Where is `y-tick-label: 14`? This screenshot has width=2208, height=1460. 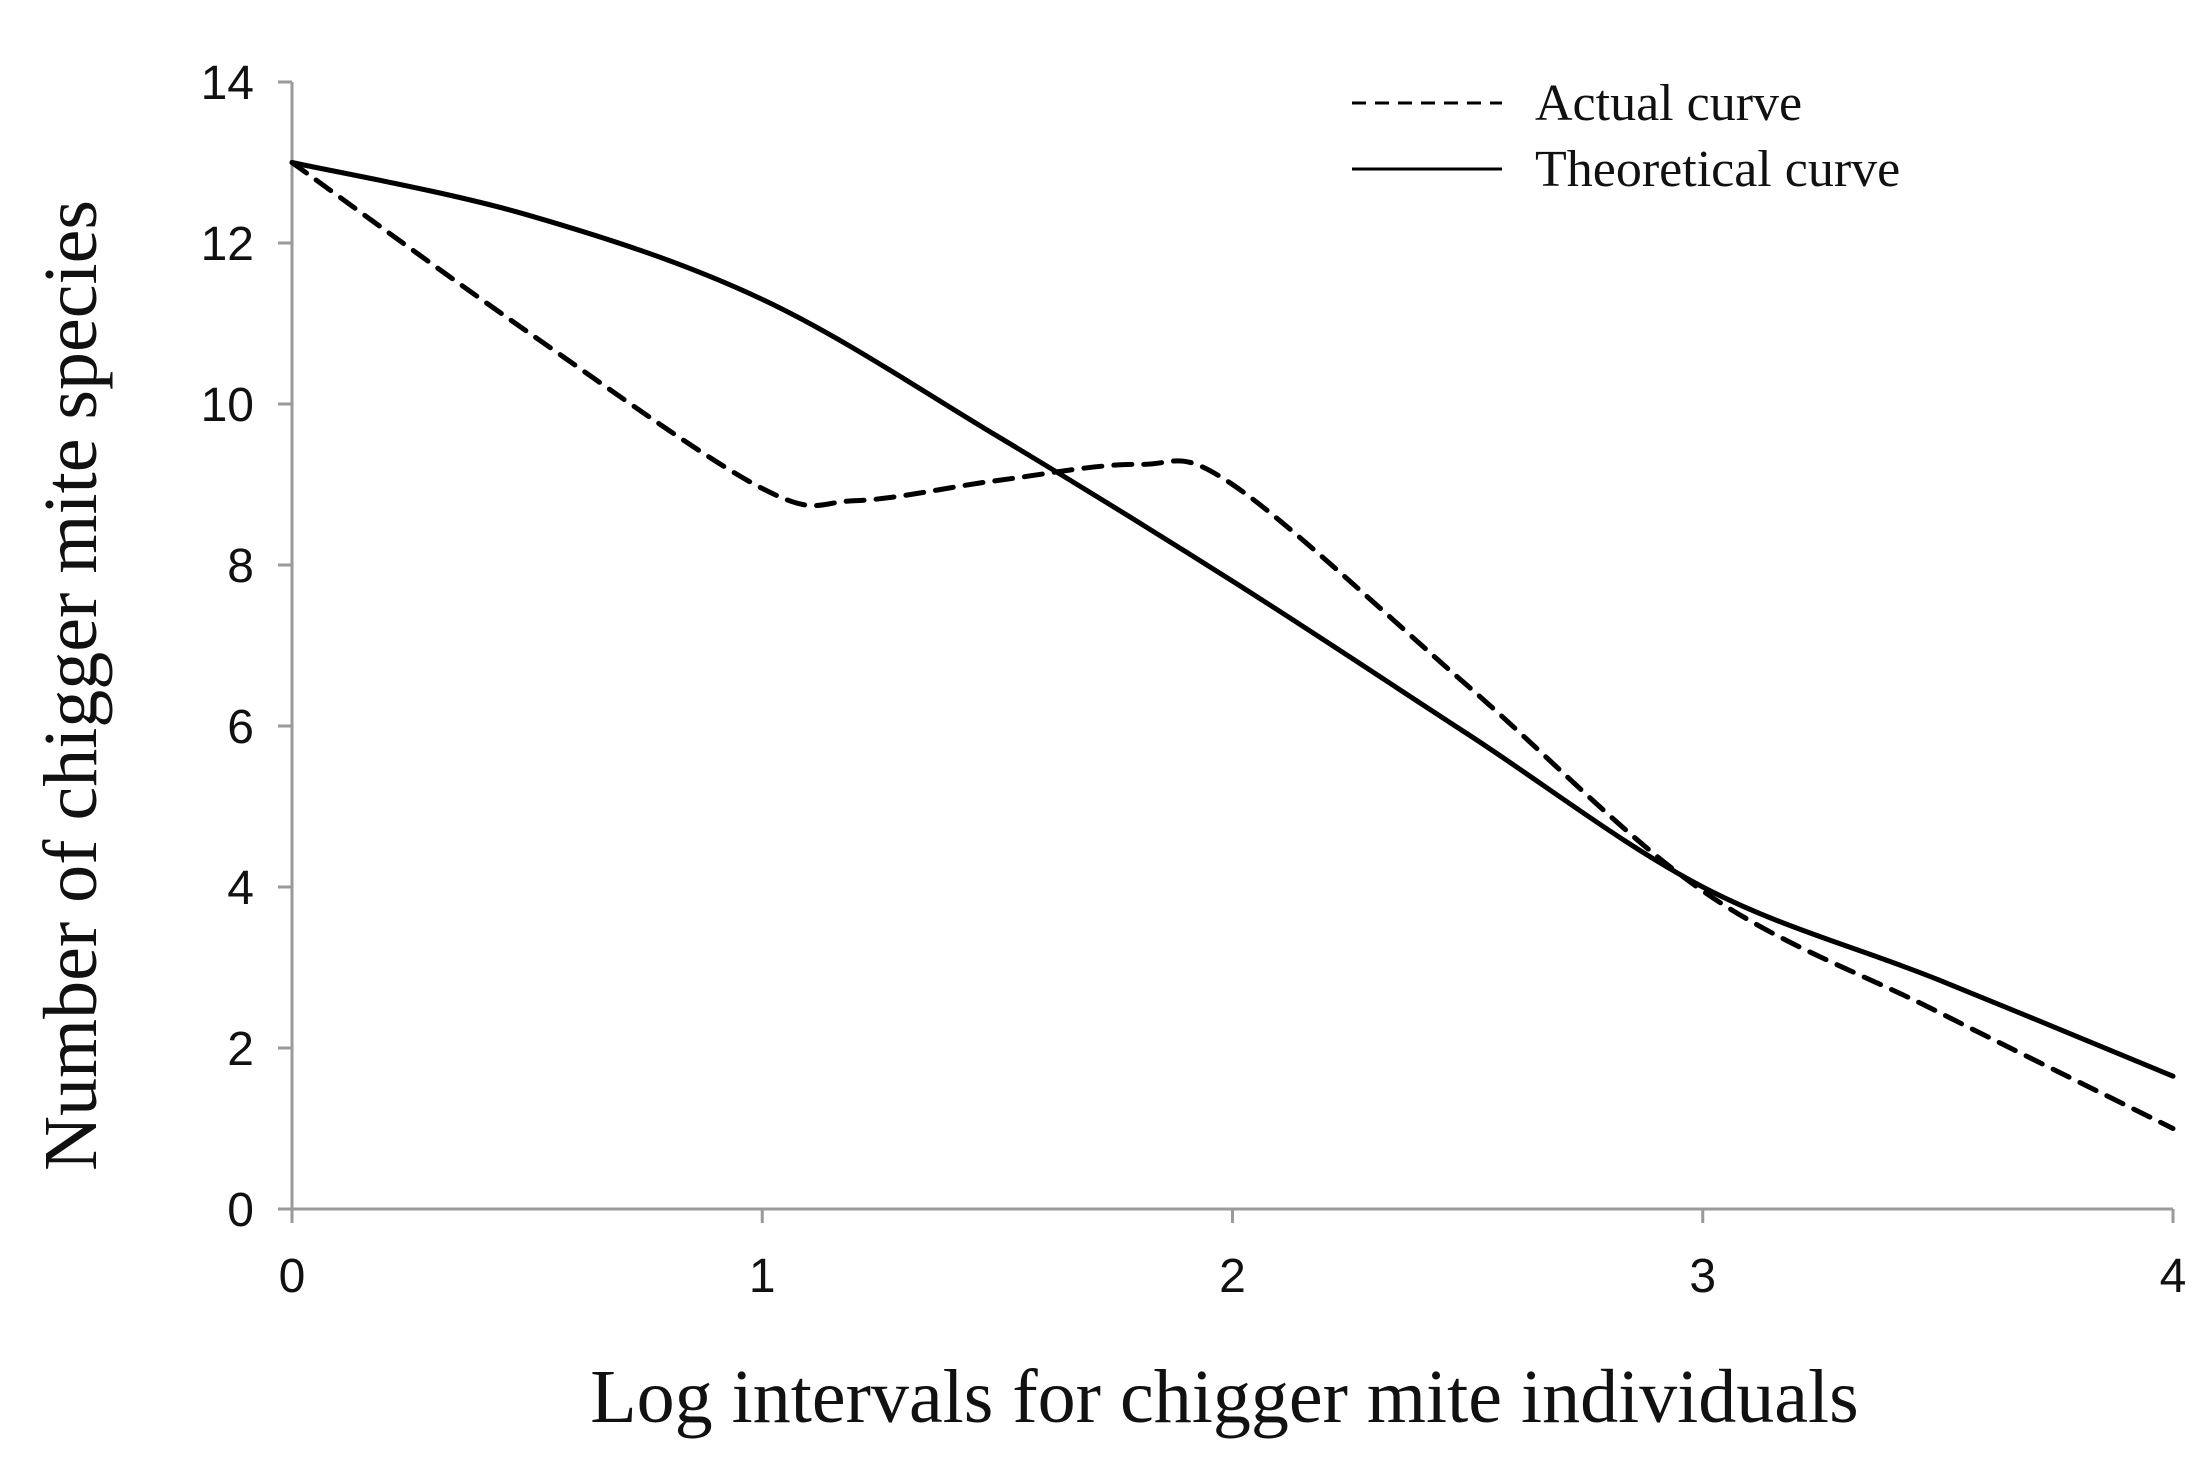
y-tick-label: 14 is located at coordinates (227, 83).